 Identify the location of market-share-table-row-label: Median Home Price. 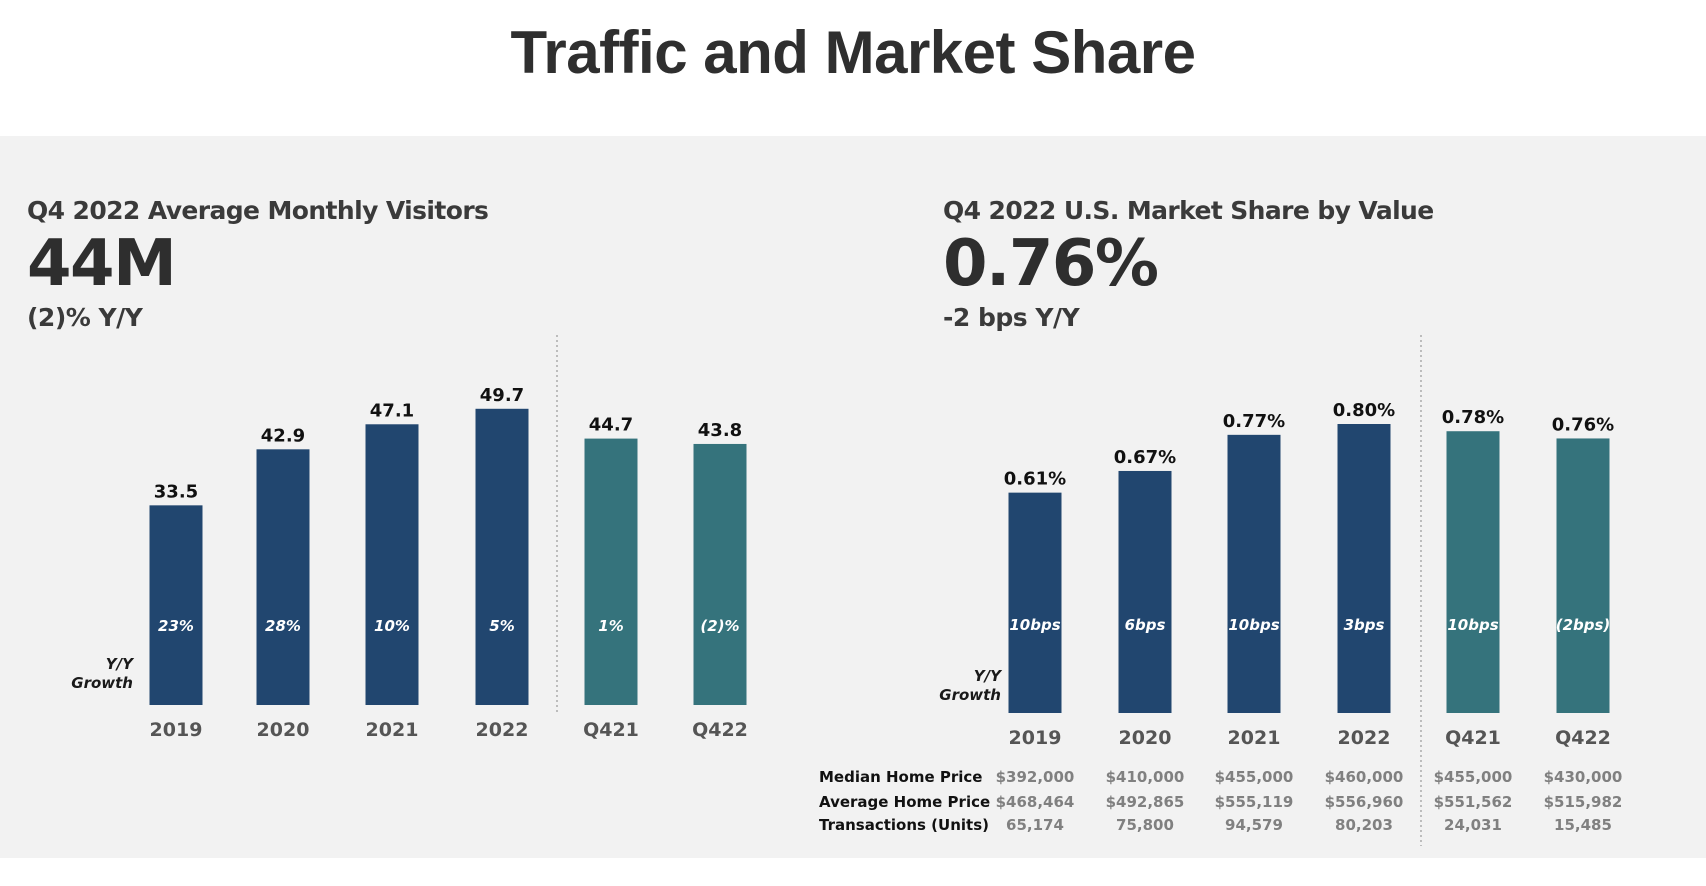
(900, 777).